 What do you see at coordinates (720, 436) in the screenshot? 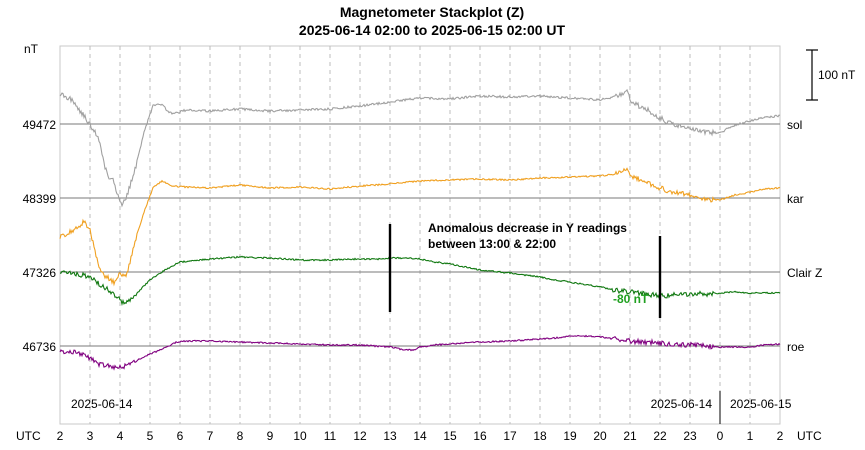
I see `x-tick-label: 0` at bounding box center [720, 436].